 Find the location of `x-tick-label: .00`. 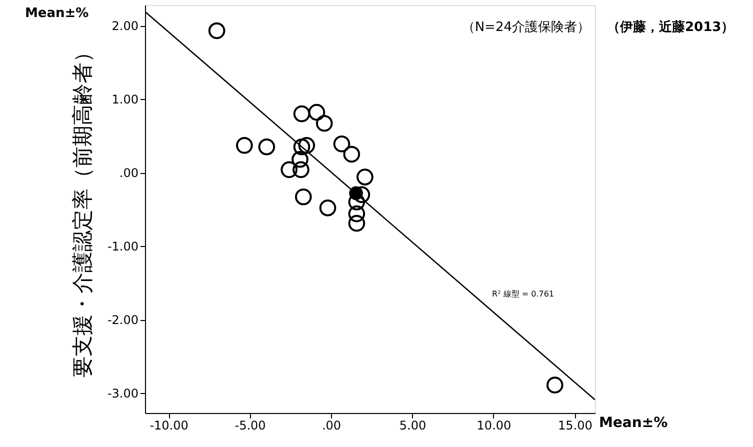

x-tick-label: .00 is located at coordinates (332, 425).